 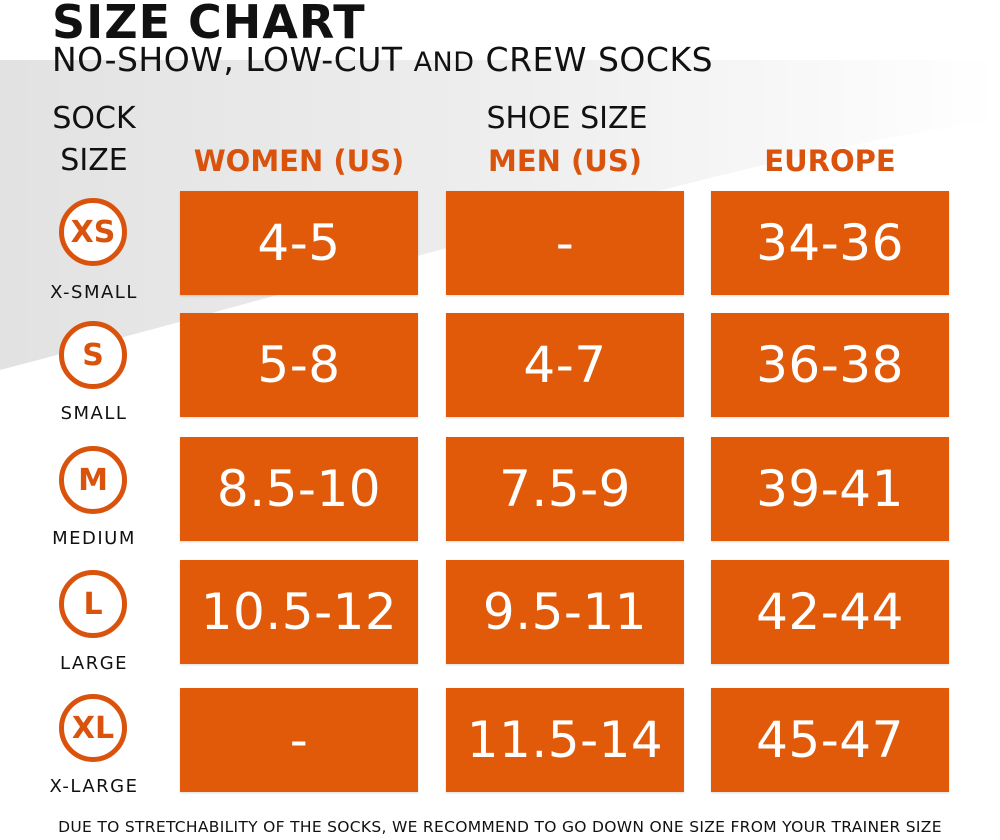 What do you see at coordinates (94, 292) in the screenshot?
I see `size-name-xs: X-SMALL` at bounding box center [94, 292].